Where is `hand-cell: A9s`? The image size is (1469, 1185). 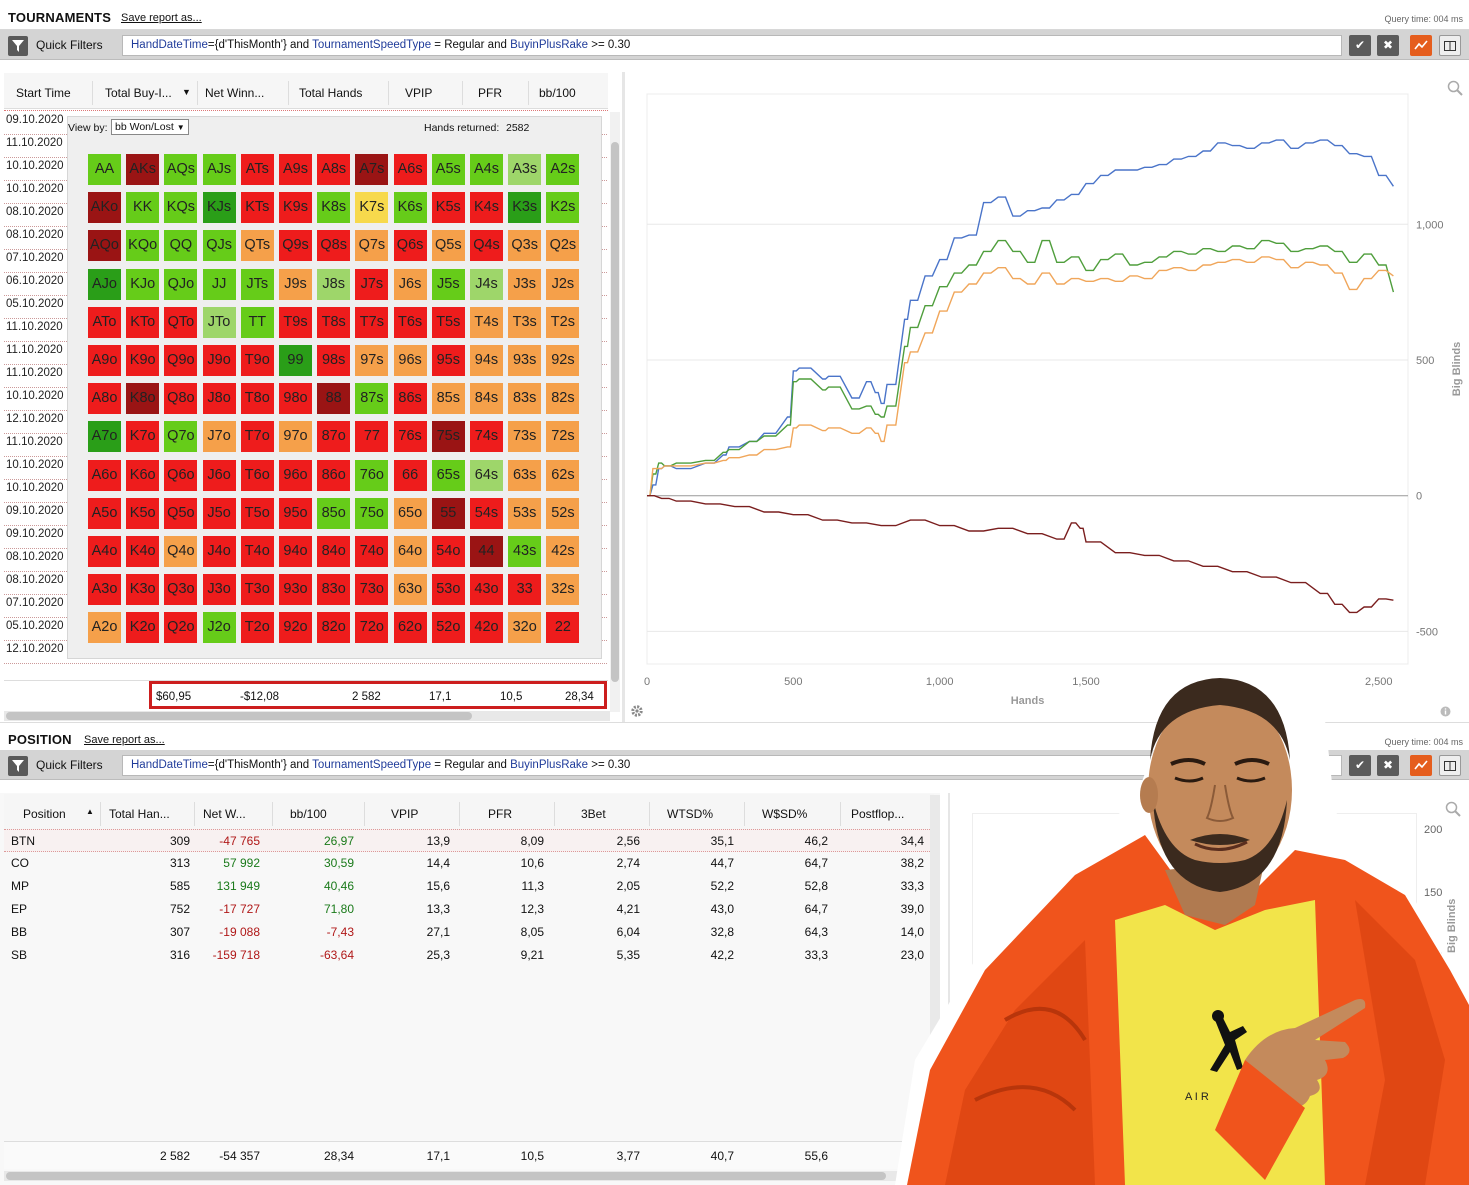 hand-cell: A9s is located at coordinates (295, 169).